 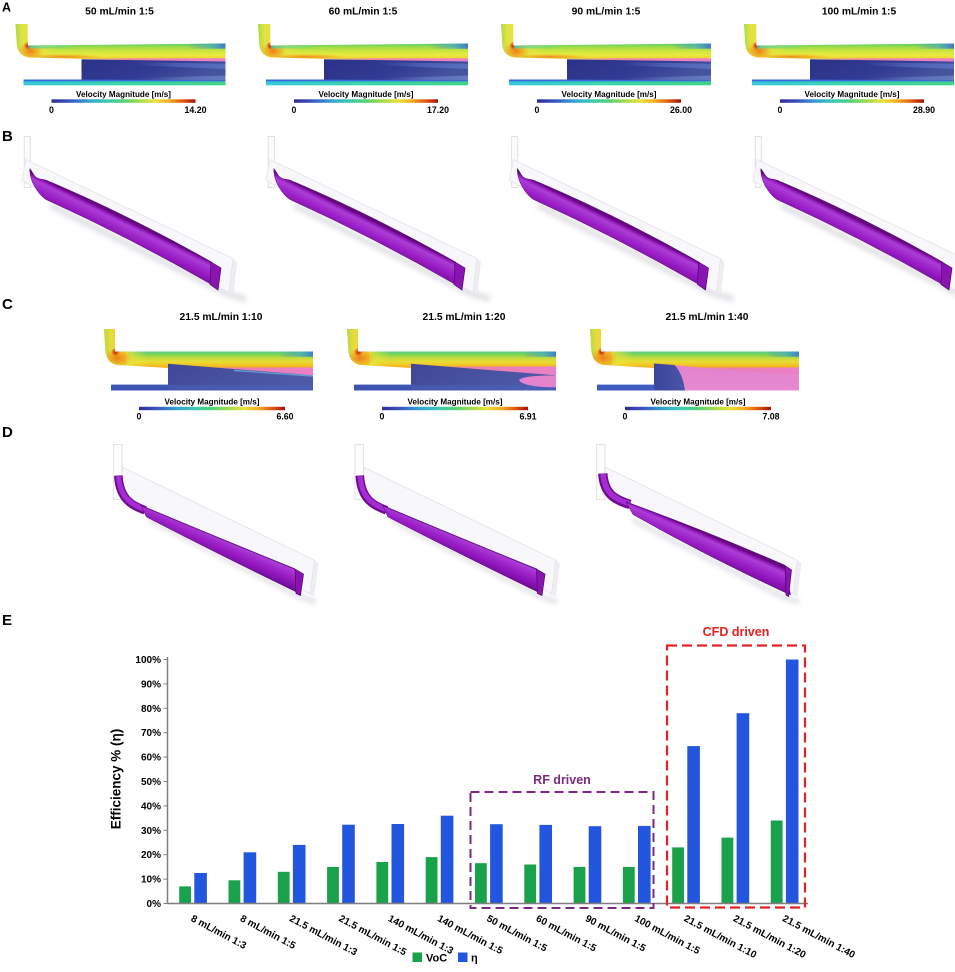 I want to click on svg-text: 100 mL/min 1:5, so click(x=859, y=12).